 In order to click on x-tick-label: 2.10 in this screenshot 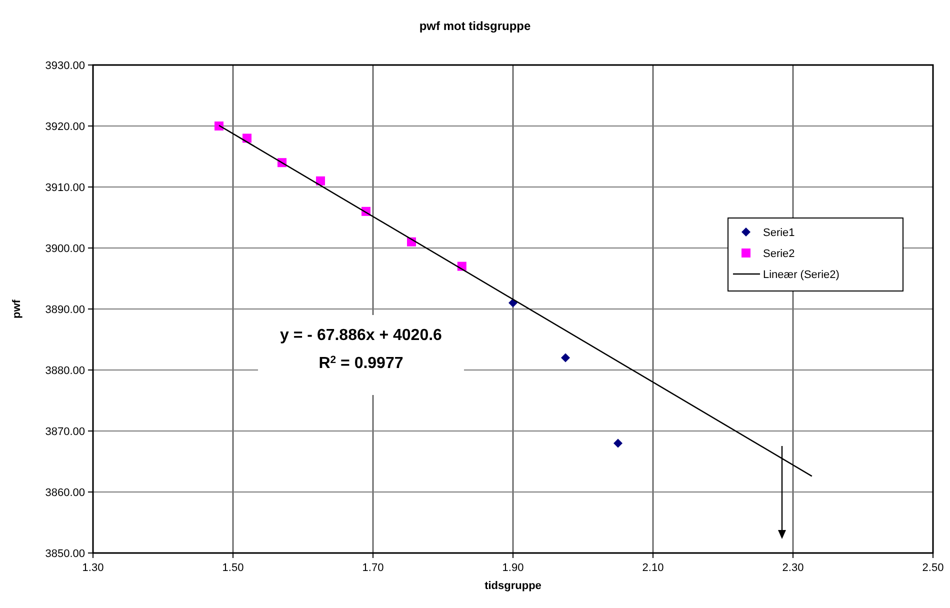, I will do `click(653, 568)`.